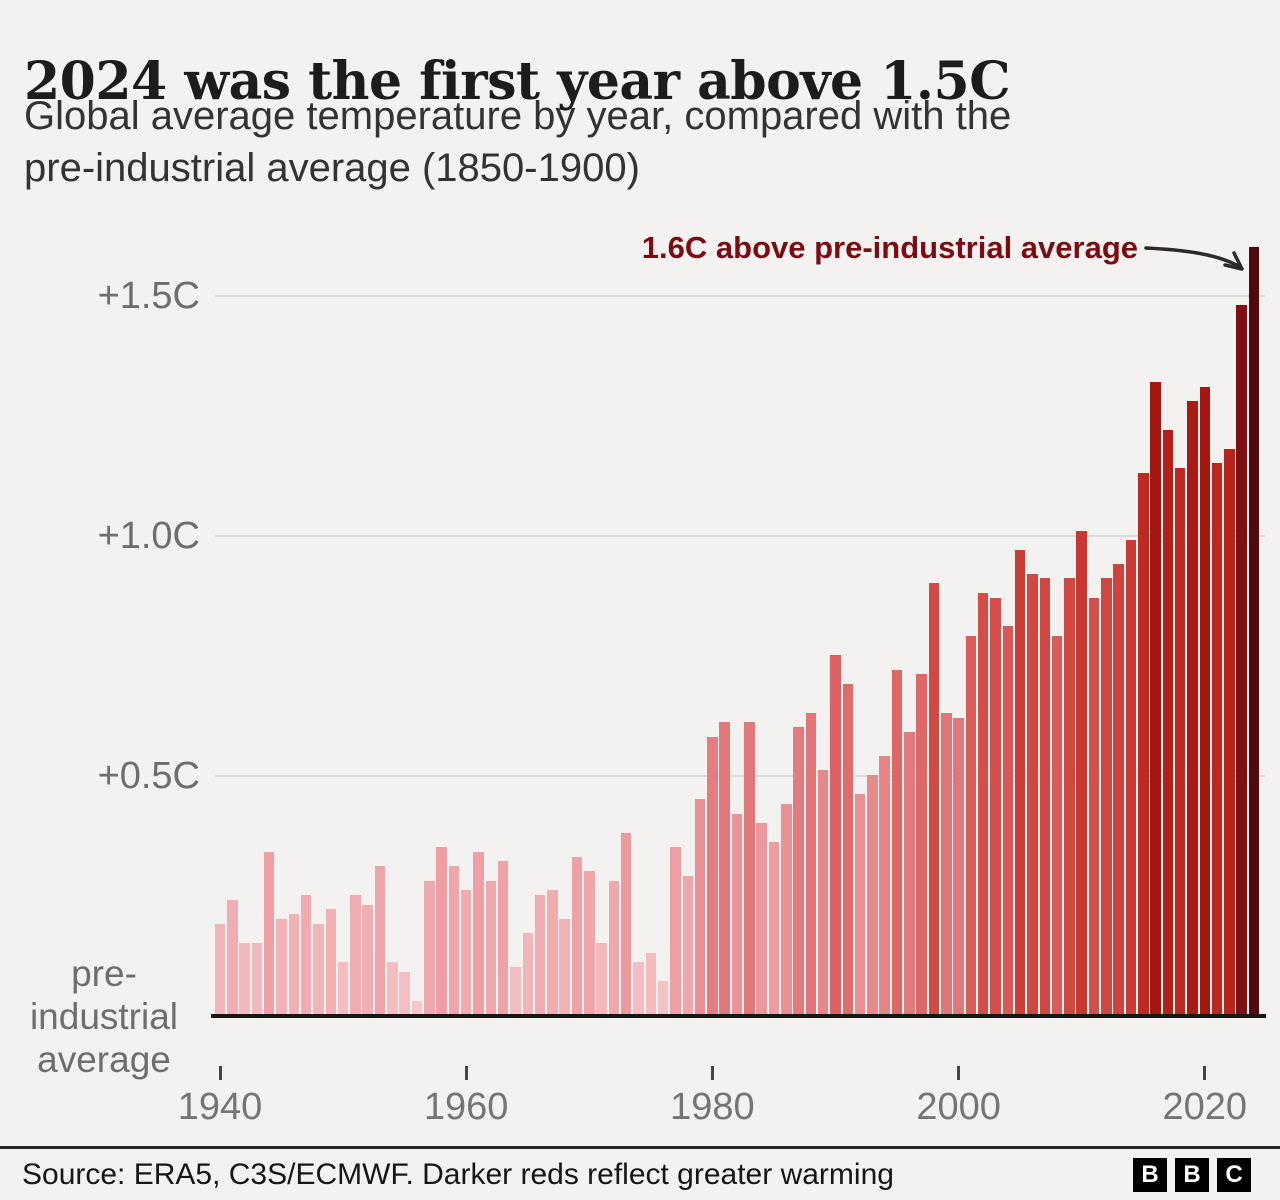 The image size is (1280, 1200). What do you see at coordinates (244, 979) in the screenshot?
I see `bar-1942` at bounding box center [244, 979].